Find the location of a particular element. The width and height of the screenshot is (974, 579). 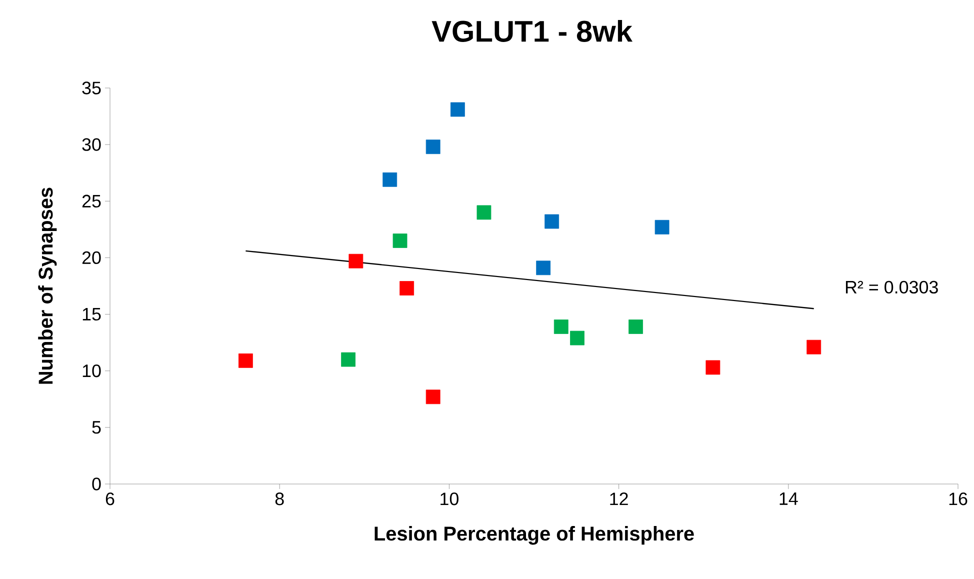

y-tick-label: 35 is located at coordinates (91, 88).